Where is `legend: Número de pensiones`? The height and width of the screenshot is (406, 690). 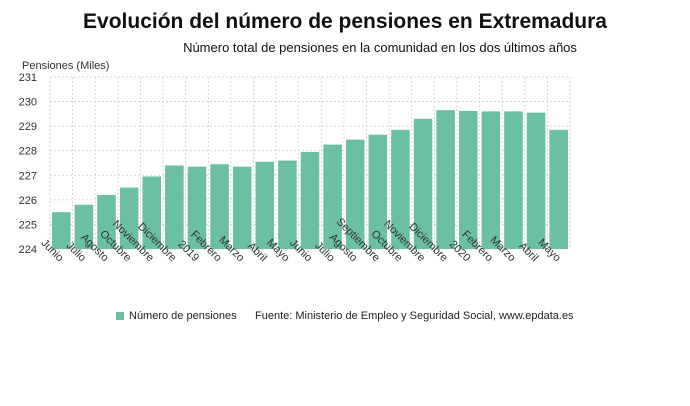 legend: Número de pensiones is located at coordinates (176, 316).